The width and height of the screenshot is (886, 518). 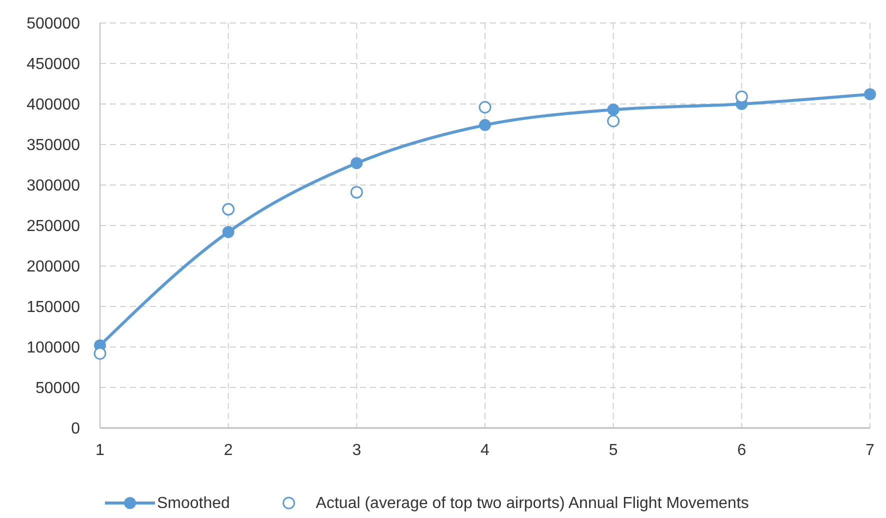 I want to click on y-tick-label: 400000, so click(x=53, y=105).